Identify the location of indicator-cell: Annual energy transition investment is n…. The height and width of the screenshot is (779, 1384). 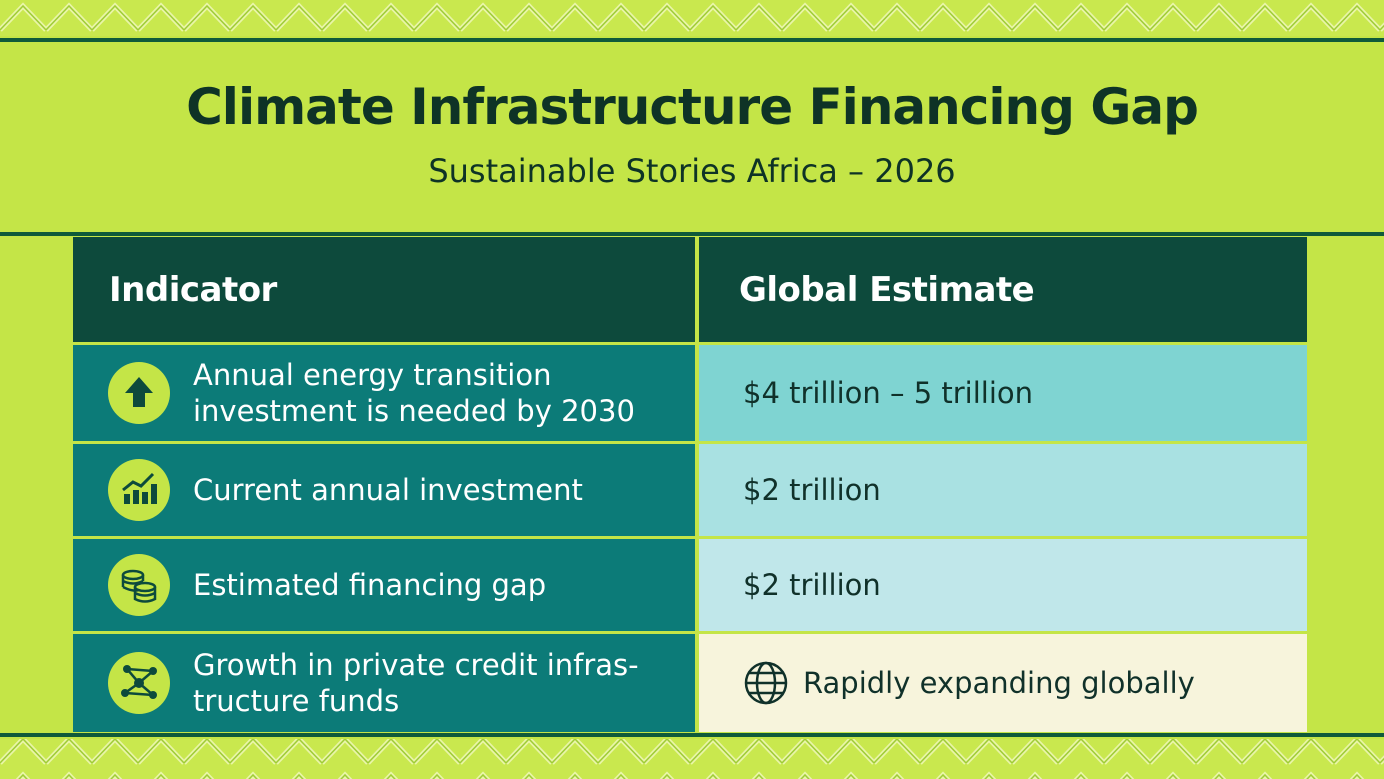
(384, 393).